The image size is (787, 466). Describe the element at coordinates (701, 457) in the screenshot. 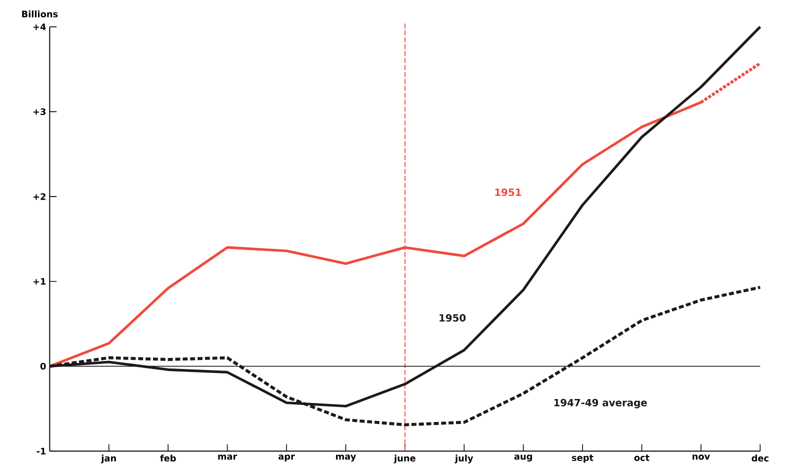

I see `x-tick-label: nov` at that location.